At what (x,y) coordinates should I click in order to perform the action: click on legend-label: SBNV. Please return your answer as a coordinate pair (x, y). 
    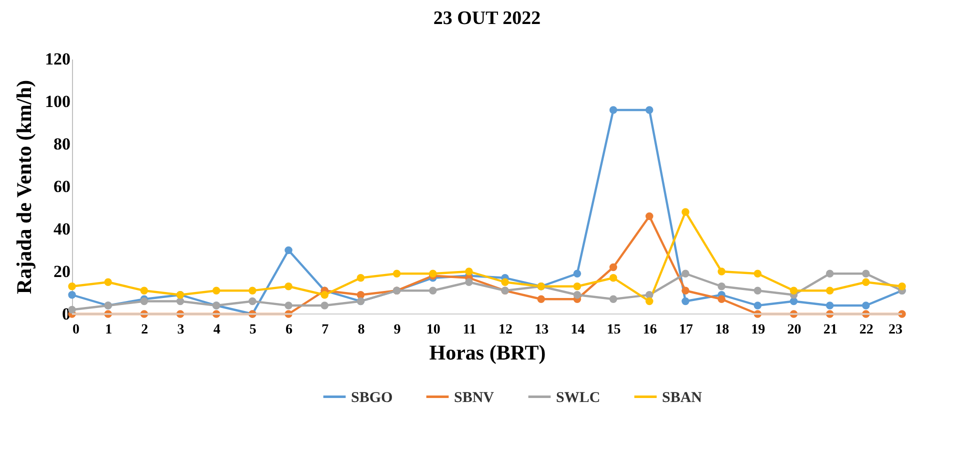
    Looking at the image, I should click on (474, 398).